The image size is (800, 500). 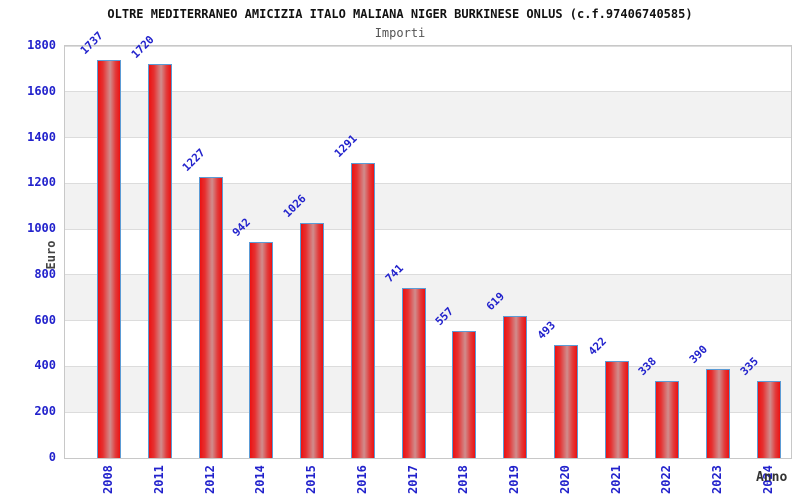 What do you see at coordinates (615, 479) in the screenshot?
I see `x-tick-label: 2021` at bounding box center [615, 479].